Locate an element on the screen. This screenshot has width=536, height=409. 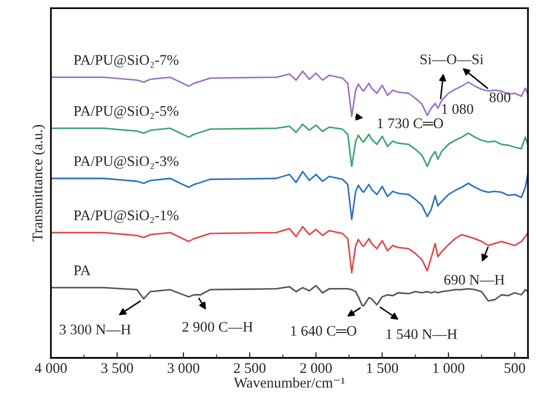
annotation: 1 640 C═O is located at coordinates (323, 331).